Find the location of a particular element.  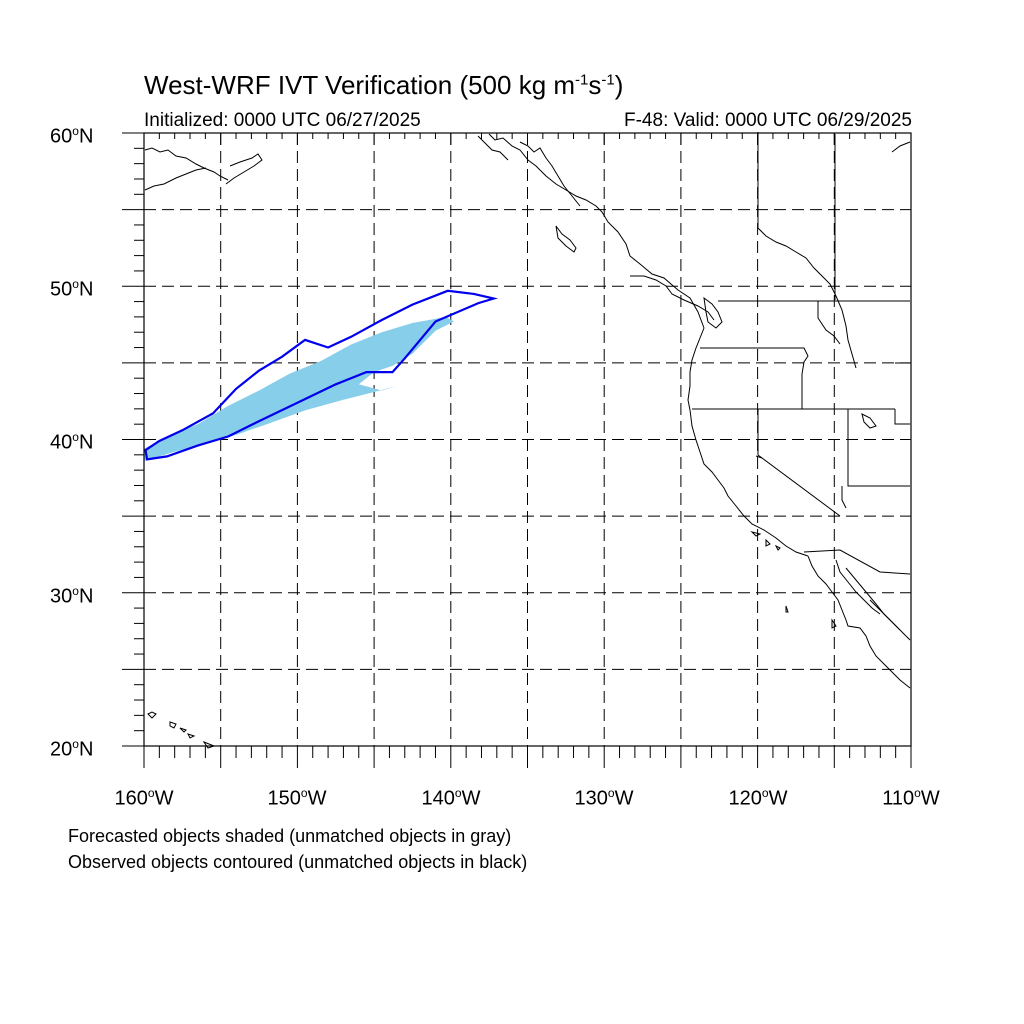

lon-label-120w: 120oW is located at coordinates (758, 798).